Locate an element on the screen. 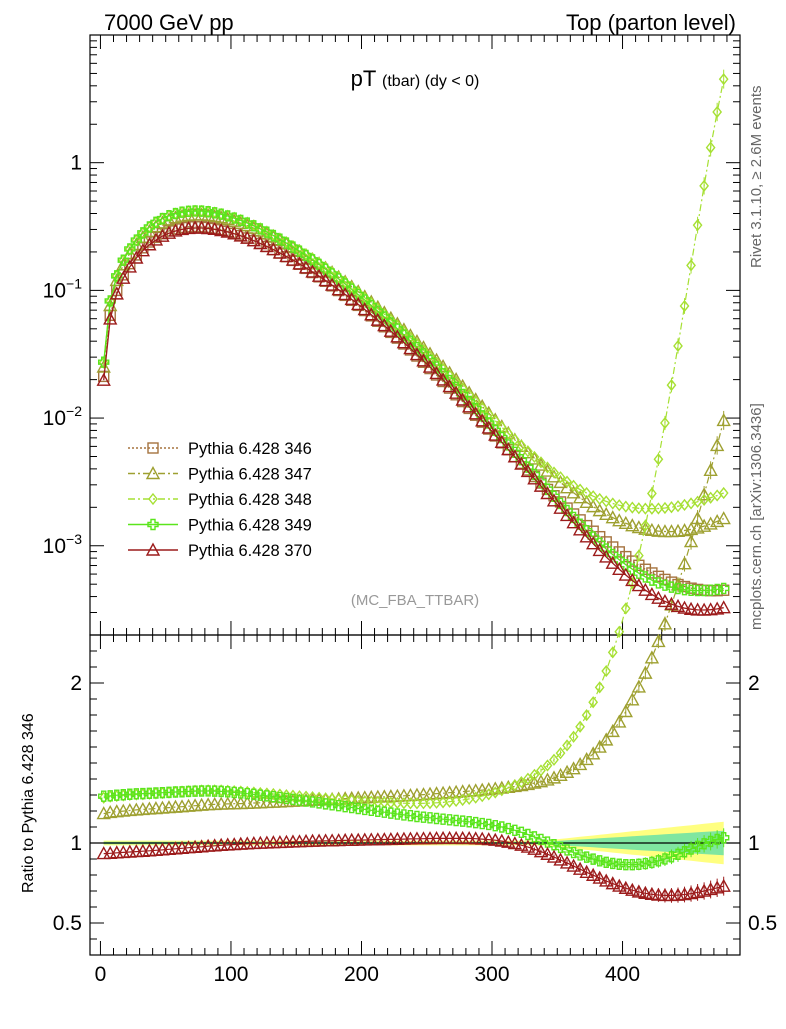 This screenshot has width=786, height=1029. legend-label-1: Pythia 6.428 347 is located at coordinates (250, 475).